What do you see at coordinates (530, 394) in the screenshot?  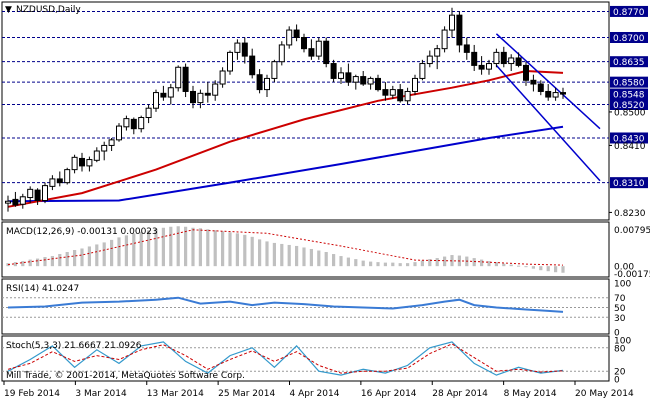 I see `x-tick-label: 8 May 2014` at bounding box center [530, 394].